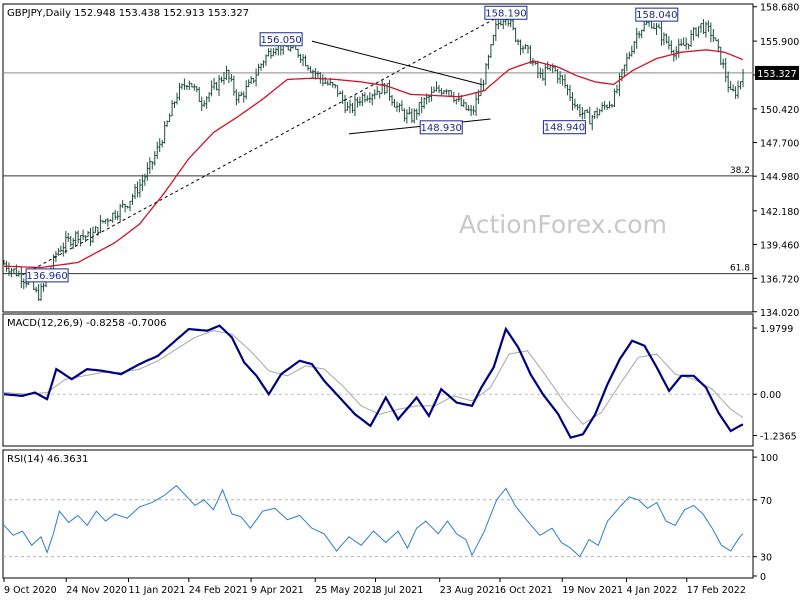 This screenshot has height=604, width=800. I want to click on x-tick-label: 8 Jul 2021, so click(400, 590).